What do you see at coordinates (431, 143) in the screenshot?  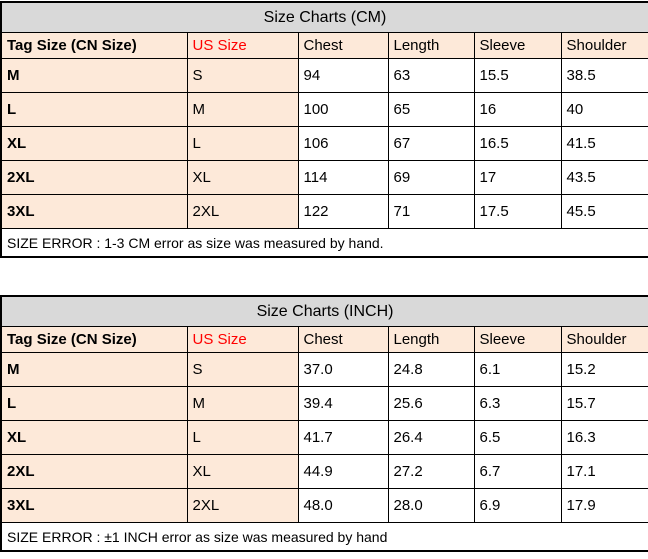 I see `length-cell: 67` at bounding box center [431, 143].